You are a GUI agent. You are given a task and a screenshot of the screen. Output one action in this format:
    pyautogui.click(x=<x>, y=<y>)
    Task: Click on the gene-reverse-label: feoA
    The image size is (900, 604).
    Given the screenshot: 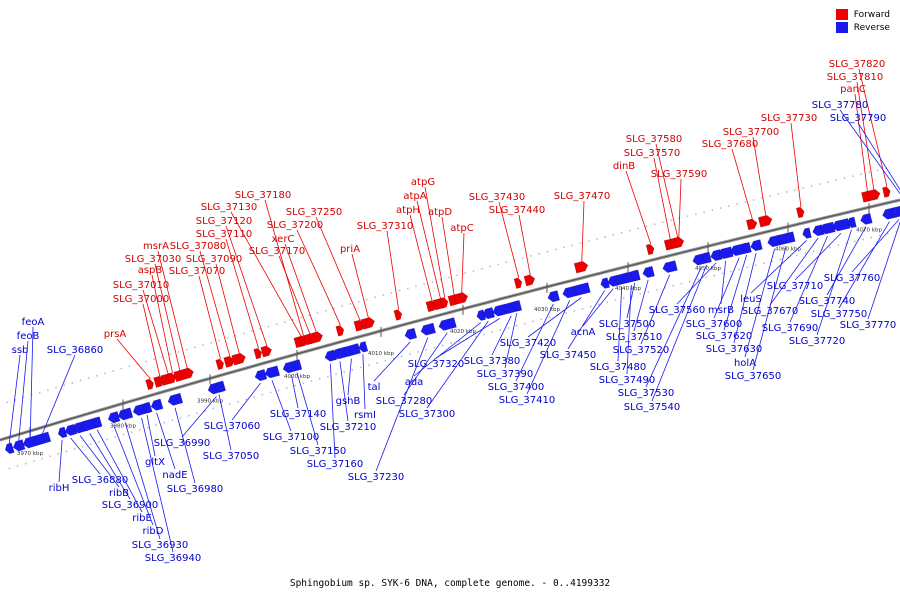 What is the action you would take?
    pyautogui.click(x=33, y=322)
    